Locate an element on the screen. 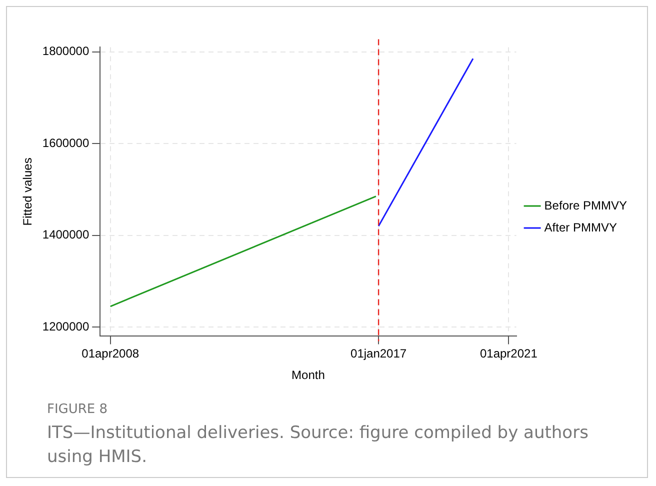 This screenshot has width=656, height=486. x-tick-label: 01apr2021 is located at coordinates (509, 353).